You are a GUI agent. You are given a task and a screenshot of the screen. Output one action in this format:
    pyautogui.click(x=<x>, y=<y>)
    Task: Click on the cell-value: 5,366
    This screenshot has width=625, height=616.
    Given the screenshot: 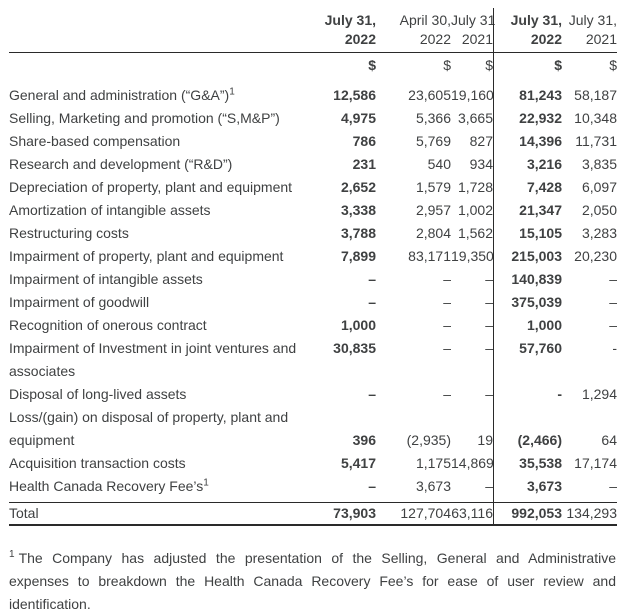 What is the action you would take?
    pyautogui.click(x=433, y=118)
    